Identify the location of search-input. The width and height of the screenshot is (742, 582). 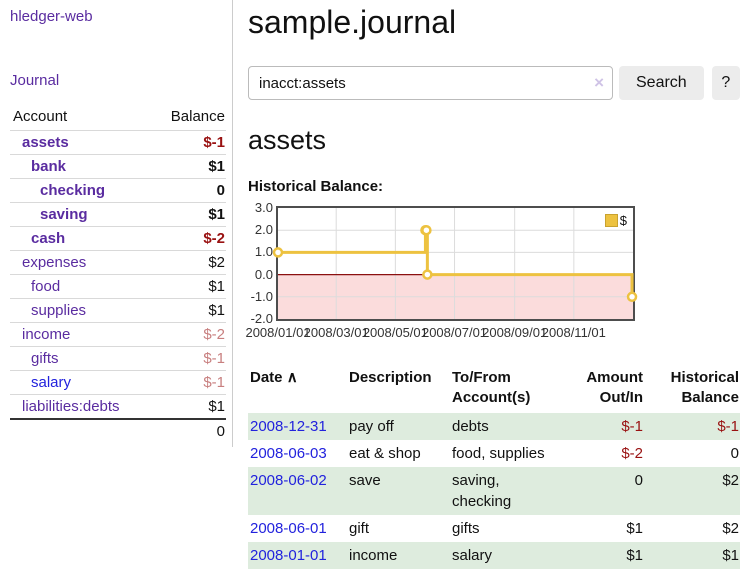
(430, 83).